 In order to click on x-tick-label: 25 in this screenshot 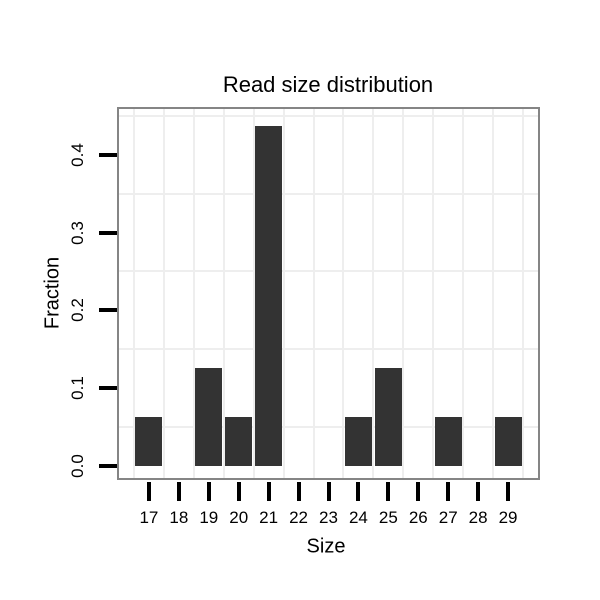, I will do `click(388, 517)`.